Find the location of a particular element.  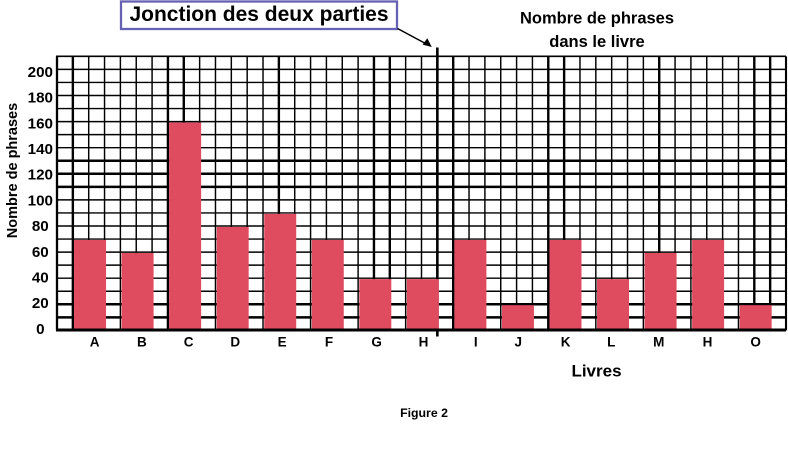

svg-text: 180 is located at coordinates (40, 98).